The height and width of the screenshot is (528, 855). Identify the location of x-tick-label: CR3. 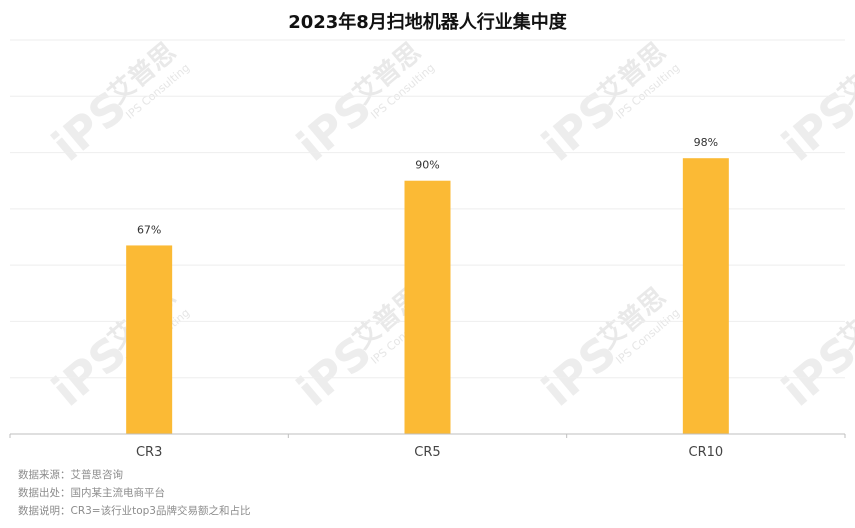
(149, 452).